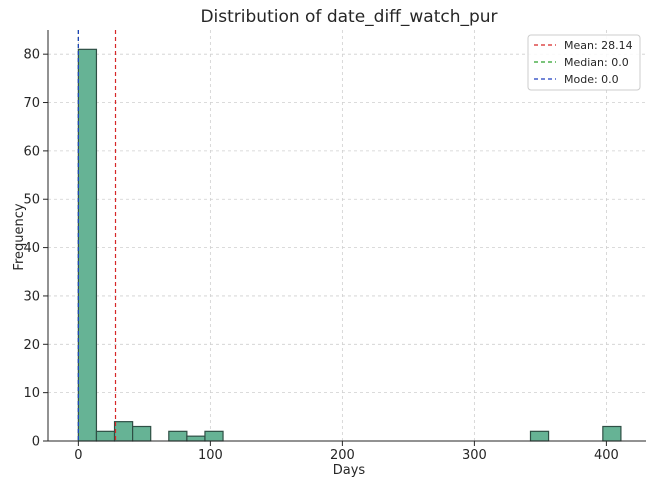  What do you see at coordinates (591, 79) in the screenshot?
I see `legend-label: Mode: 0.0` at bounding box center [591, 79].